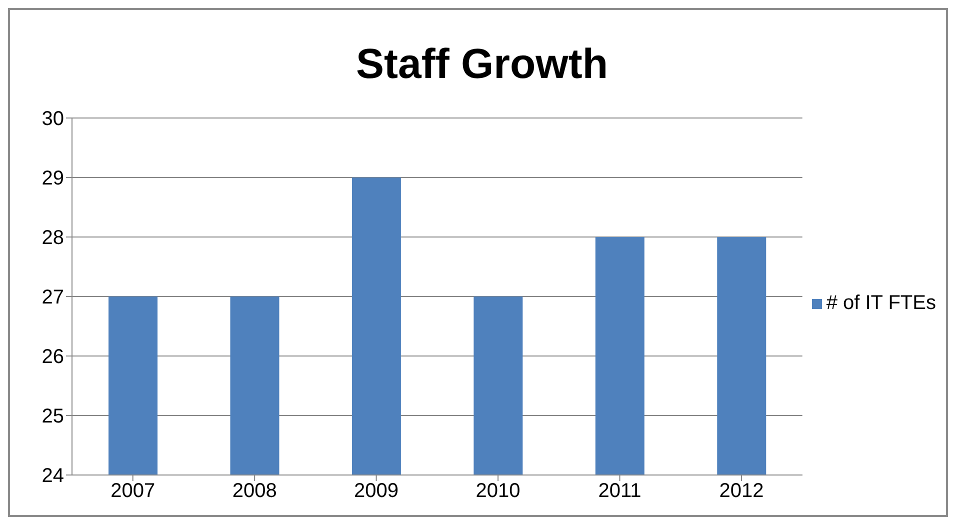  Describe the element at coordinates (376, 491) in the screenshot. I see `x-tick-label: 2009` at that location.